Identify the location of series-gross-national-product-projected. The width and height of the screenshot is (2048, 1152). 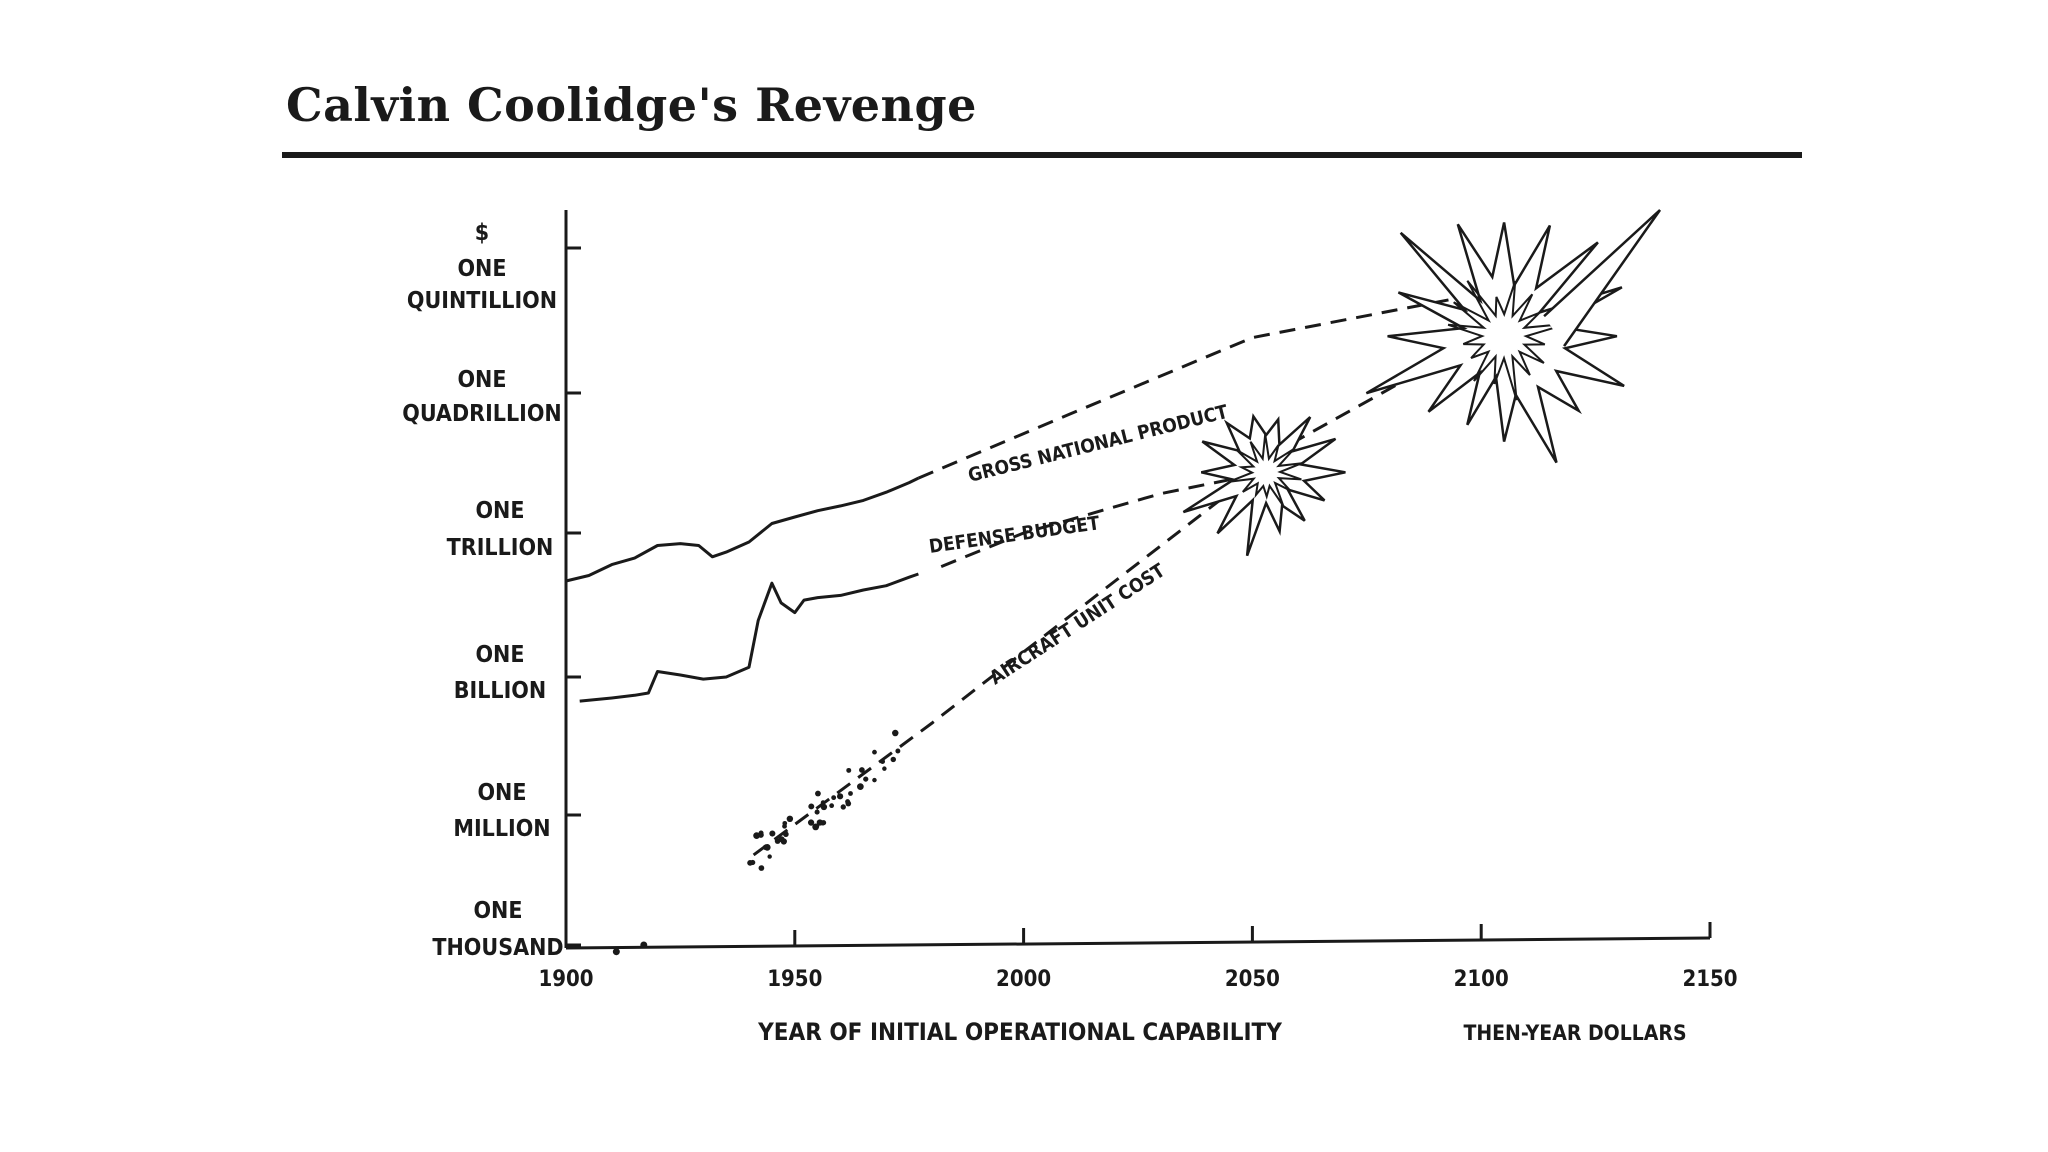
(1192, 387).